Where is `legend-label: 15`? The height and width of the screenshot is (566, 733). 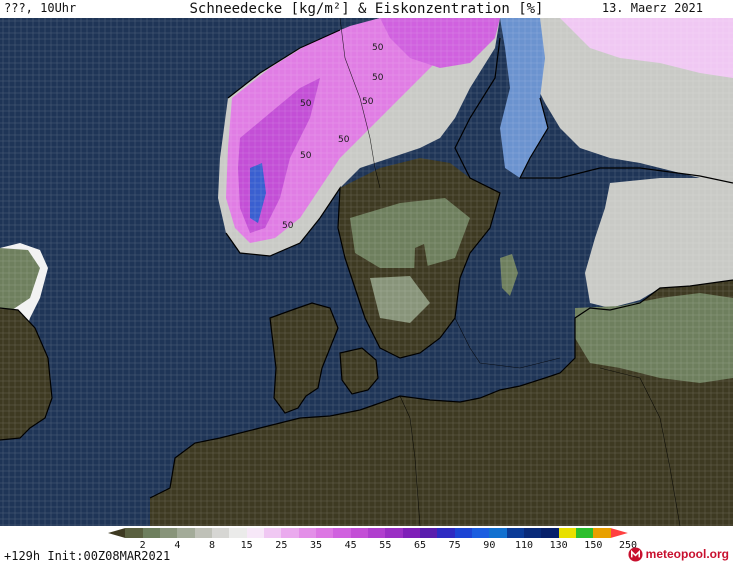
legend-label: 15 is located at coordinates (246, 545).